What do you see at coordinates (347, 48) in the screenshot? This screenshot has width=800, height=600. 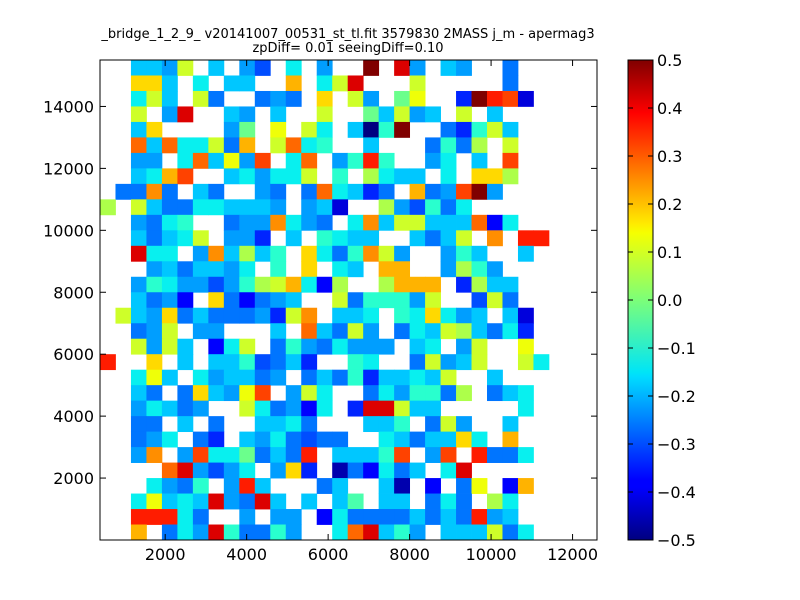 I see `chart-subtitle: zpDiff= 0.01 seeingDiff=0.10` at bounding box center [347, 48].